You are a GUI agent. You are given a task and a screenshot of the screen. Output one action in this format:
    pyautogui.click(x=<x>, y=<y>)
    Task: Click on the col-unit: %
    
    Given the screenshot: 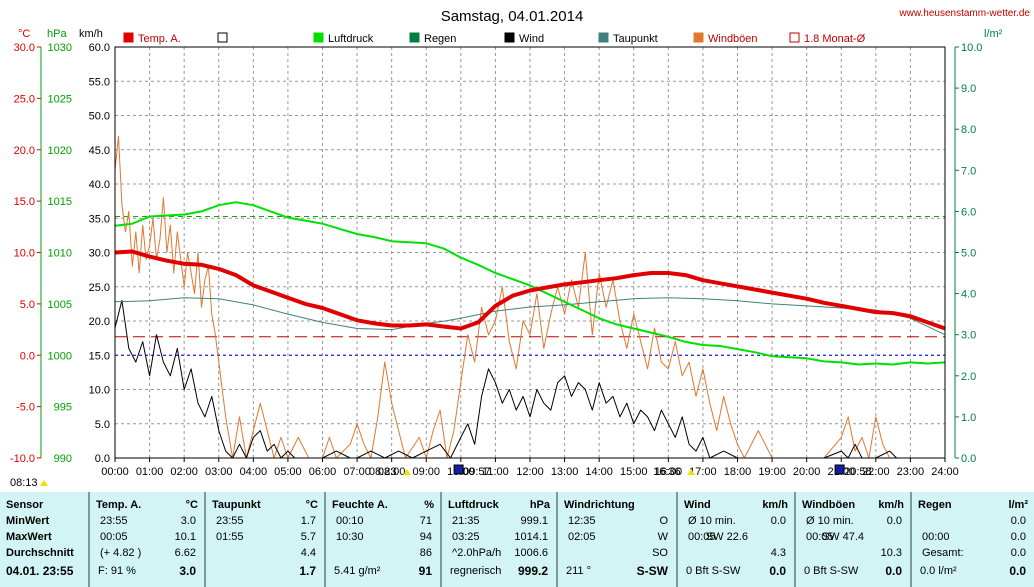 What is the action you would take?
    pyautogui.click(x=429, y=505)
    